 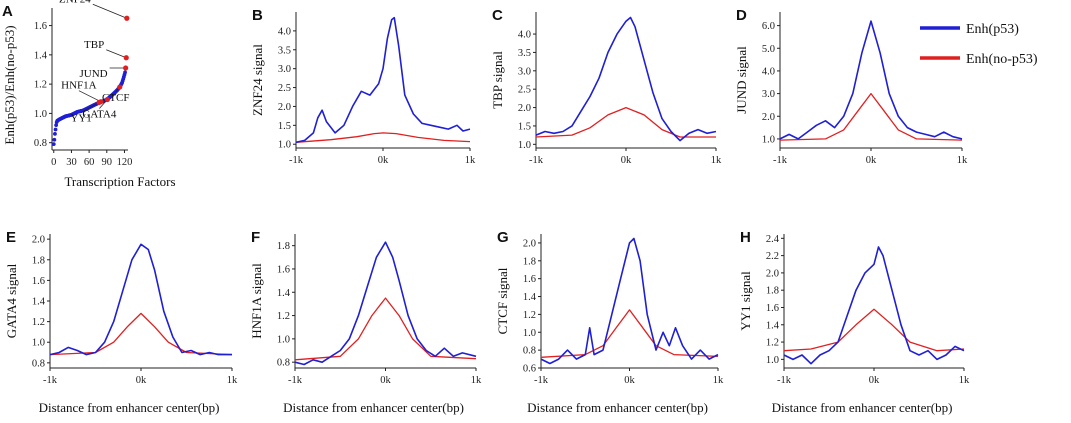 What do you see at coordinates (529, 369) in the screenshot?
I see `y-tick-label: 0.6` at bounding box center [529, 369].